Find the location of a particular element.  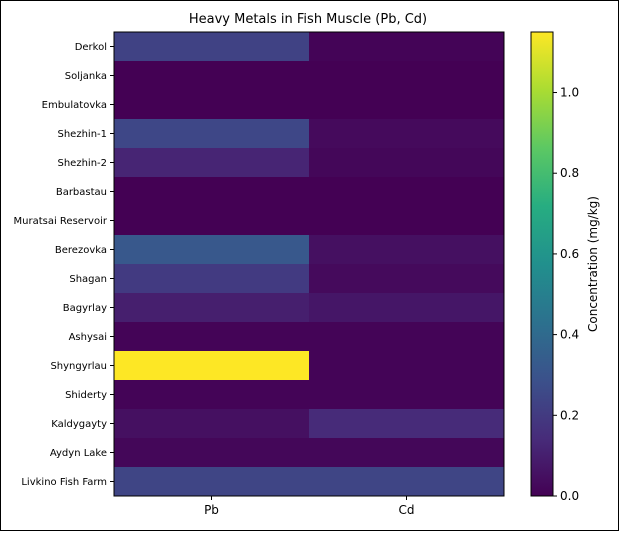

colorbar-gradient is located at coordinates (542, 264).